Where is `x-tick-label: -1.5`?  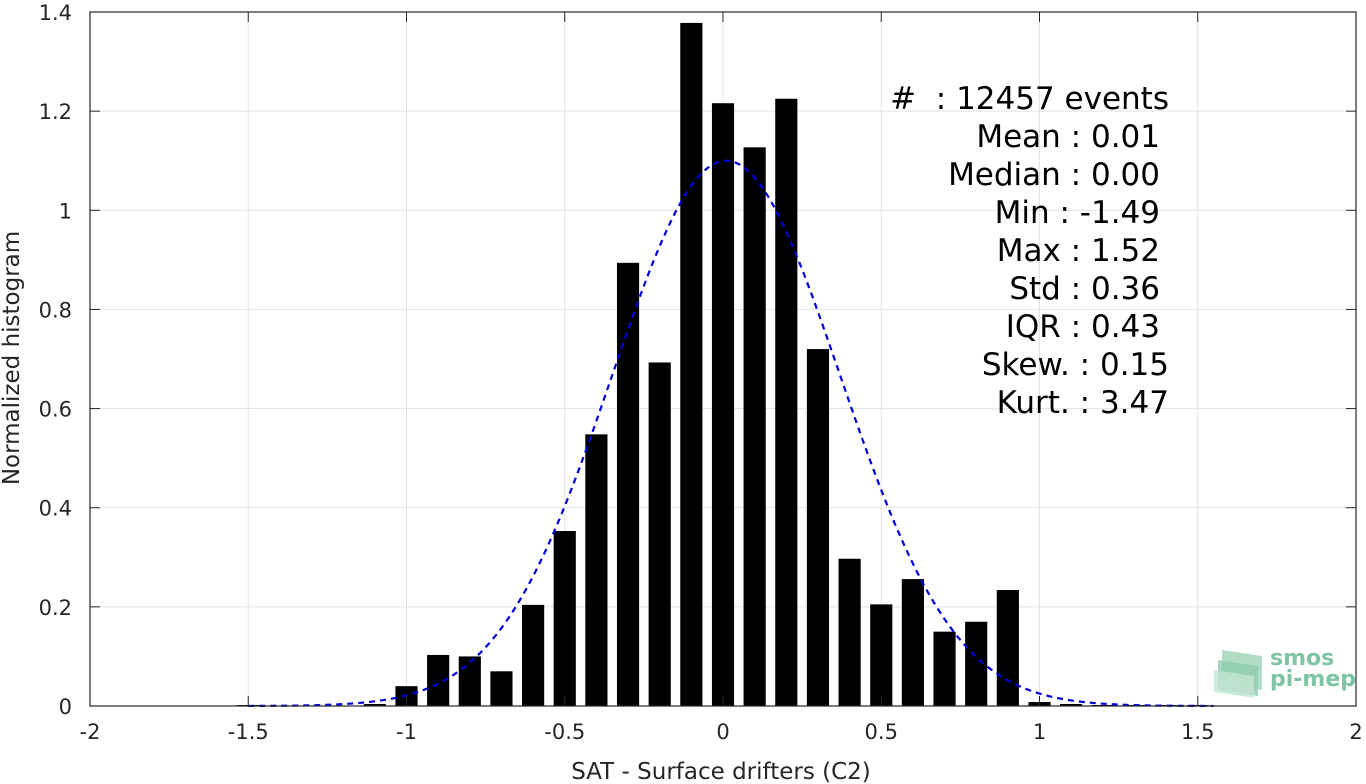 x-tick-label: -1.5 is located at coordinates (248, 732).